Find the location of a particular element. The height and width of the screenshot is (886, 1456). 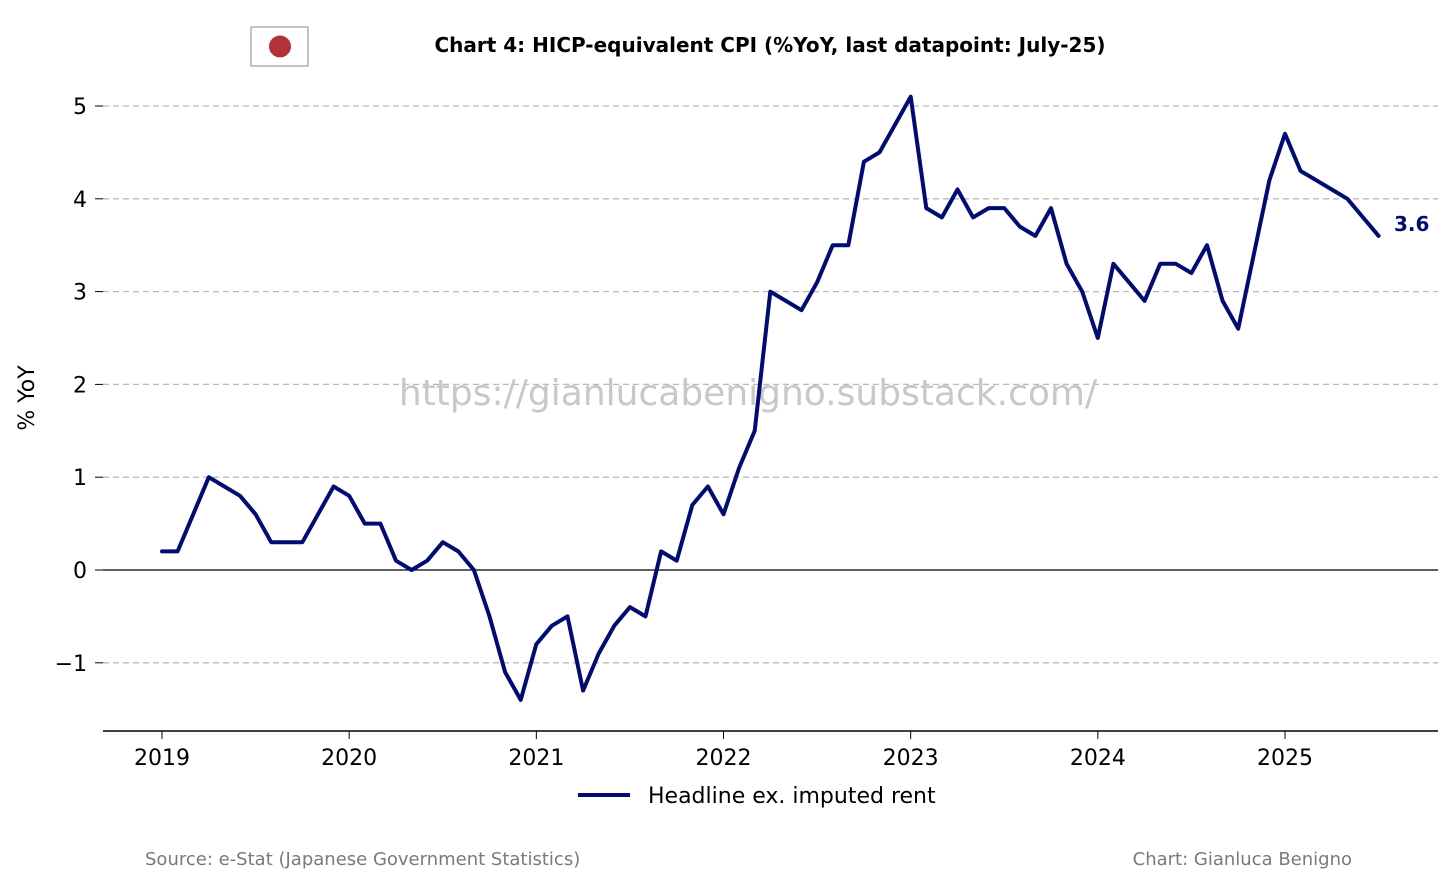

japan-flag-icon is located at coordinates (279, 46).